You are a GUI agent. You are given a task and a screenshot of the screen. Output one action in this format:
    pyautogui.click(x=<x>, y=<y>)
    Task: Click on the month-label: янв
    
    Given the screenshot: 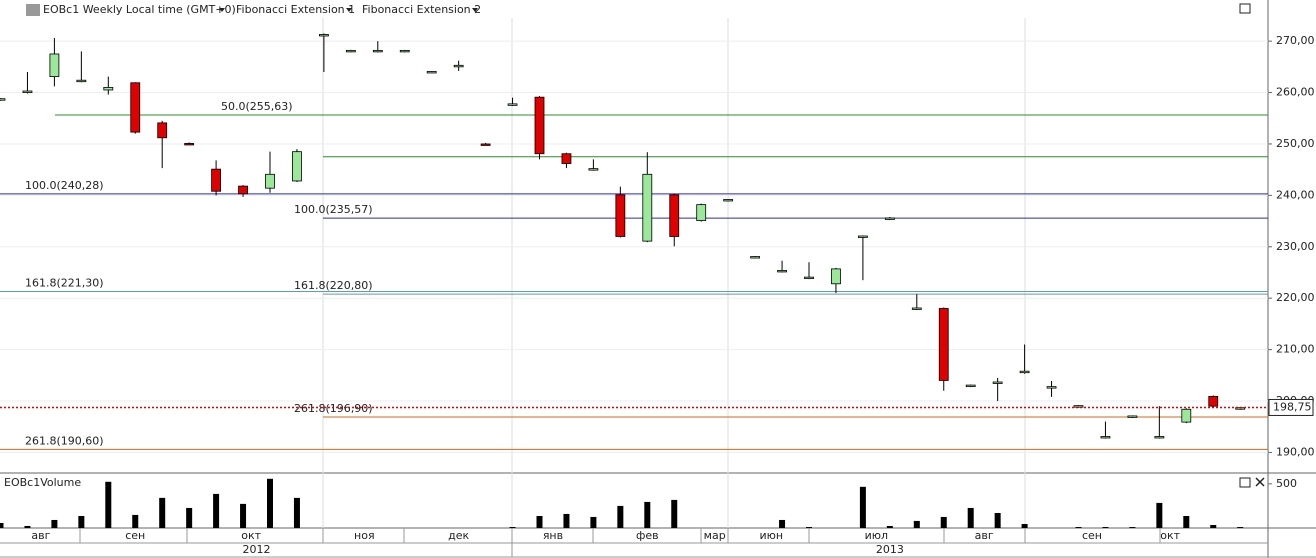 What is the action you would take?
    pyautogui.click(x=553, y=535)
    